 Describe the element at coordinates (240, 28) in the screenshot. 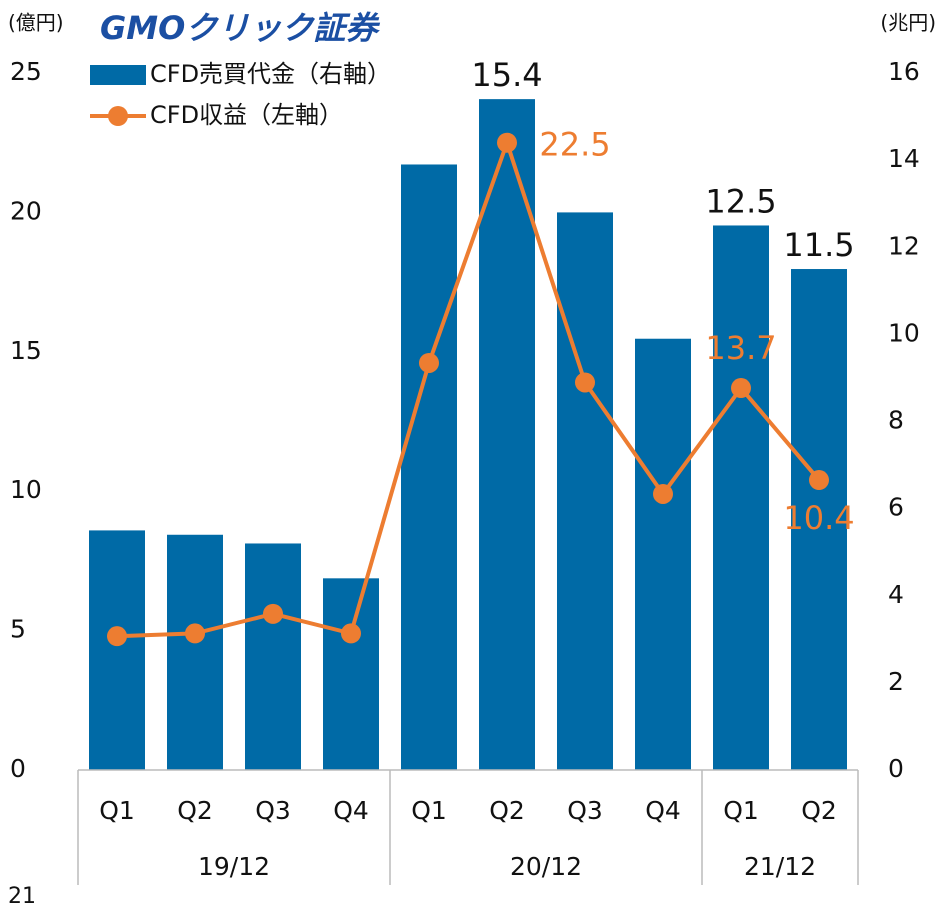

I see `logo: GMOクリック証券` at that location.